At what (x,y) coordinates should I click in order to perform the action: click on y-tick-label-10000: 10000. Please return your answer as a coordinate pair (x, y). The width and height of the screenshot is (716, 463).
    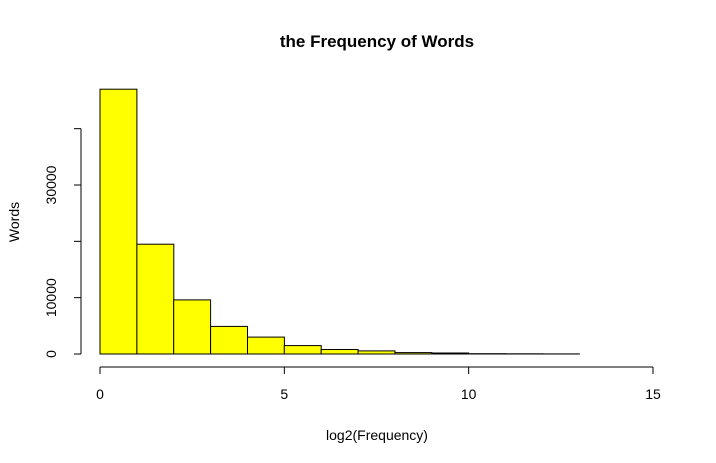
    Looking at the image, I should click on (51, 297).